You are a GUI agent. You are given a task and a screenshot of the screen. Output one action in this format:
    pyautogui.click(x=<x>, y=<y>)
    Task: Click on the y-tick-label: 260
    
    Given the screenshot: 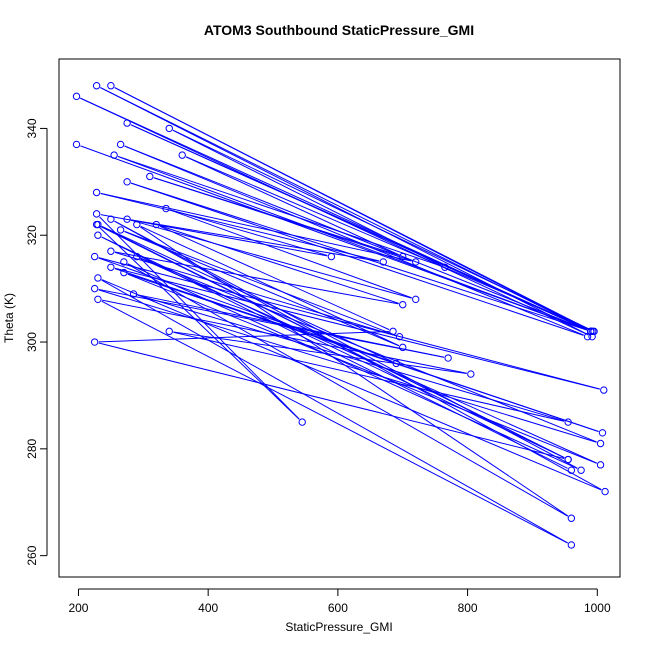 What is the action you would take?
    pyautogui.click(x=32, y=555)
    